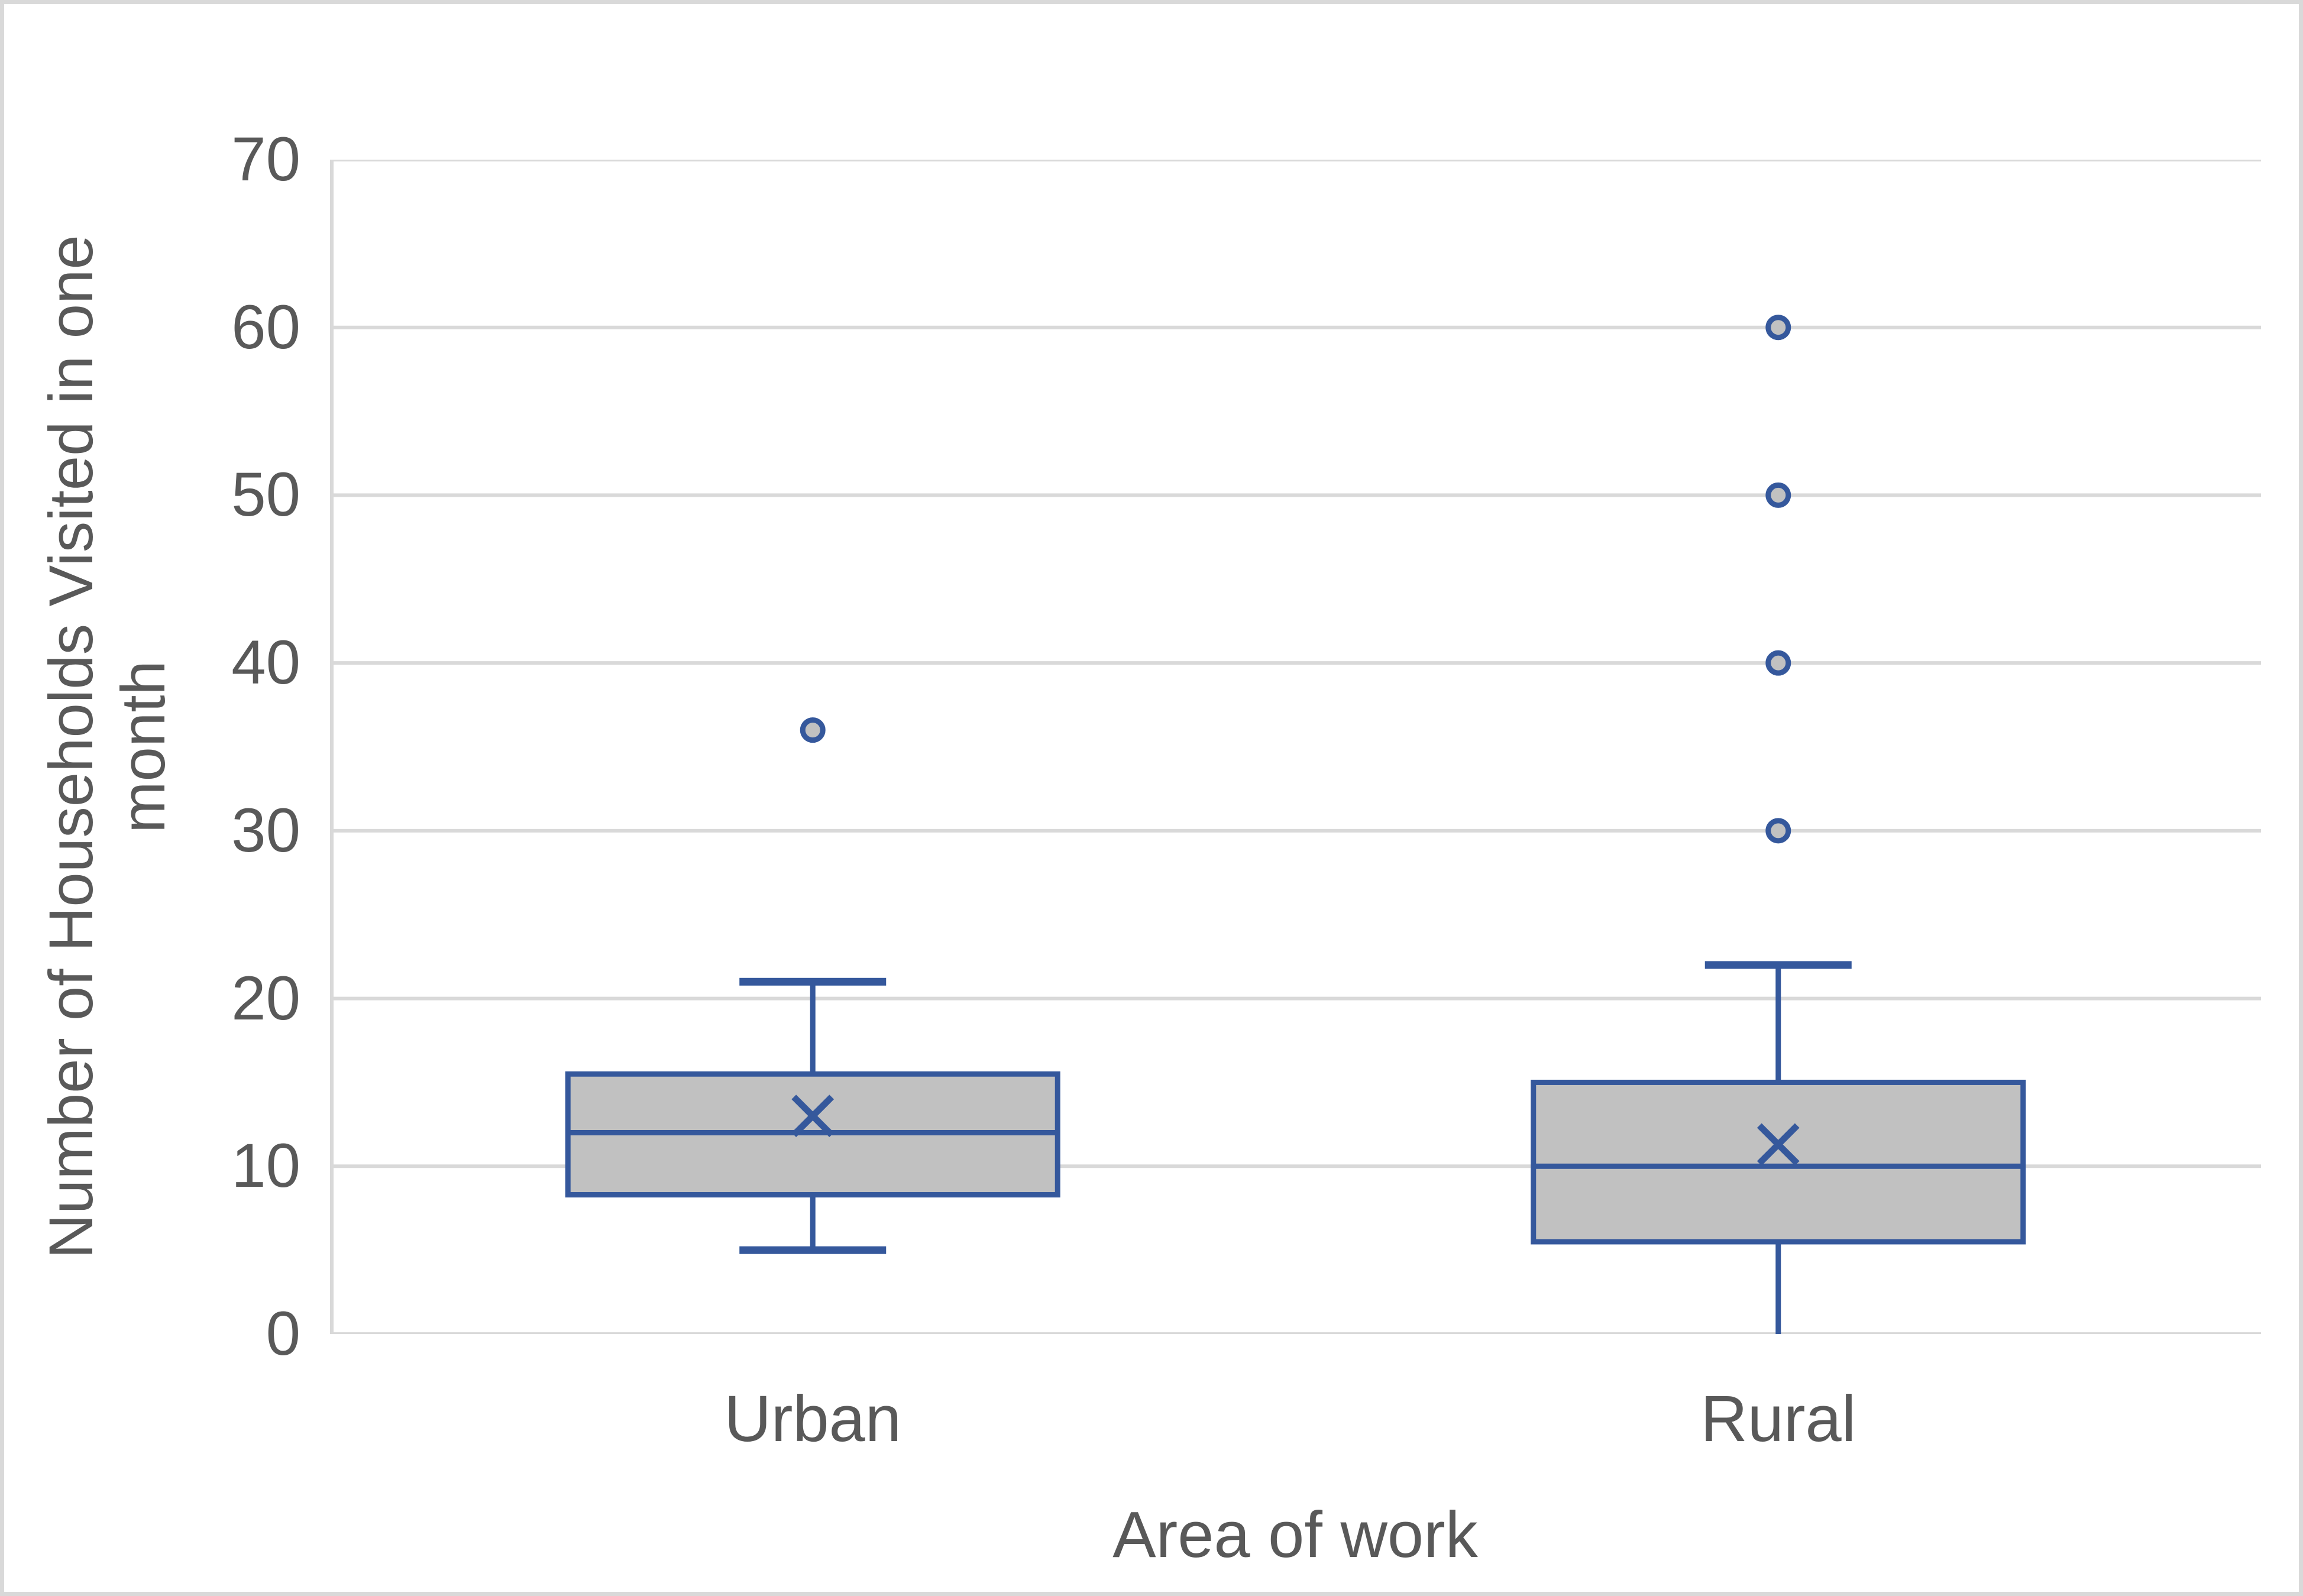 This screenshot has height=1596, width=2303. I want to click on y-axis-title-line-2: month, so click(143, 747).